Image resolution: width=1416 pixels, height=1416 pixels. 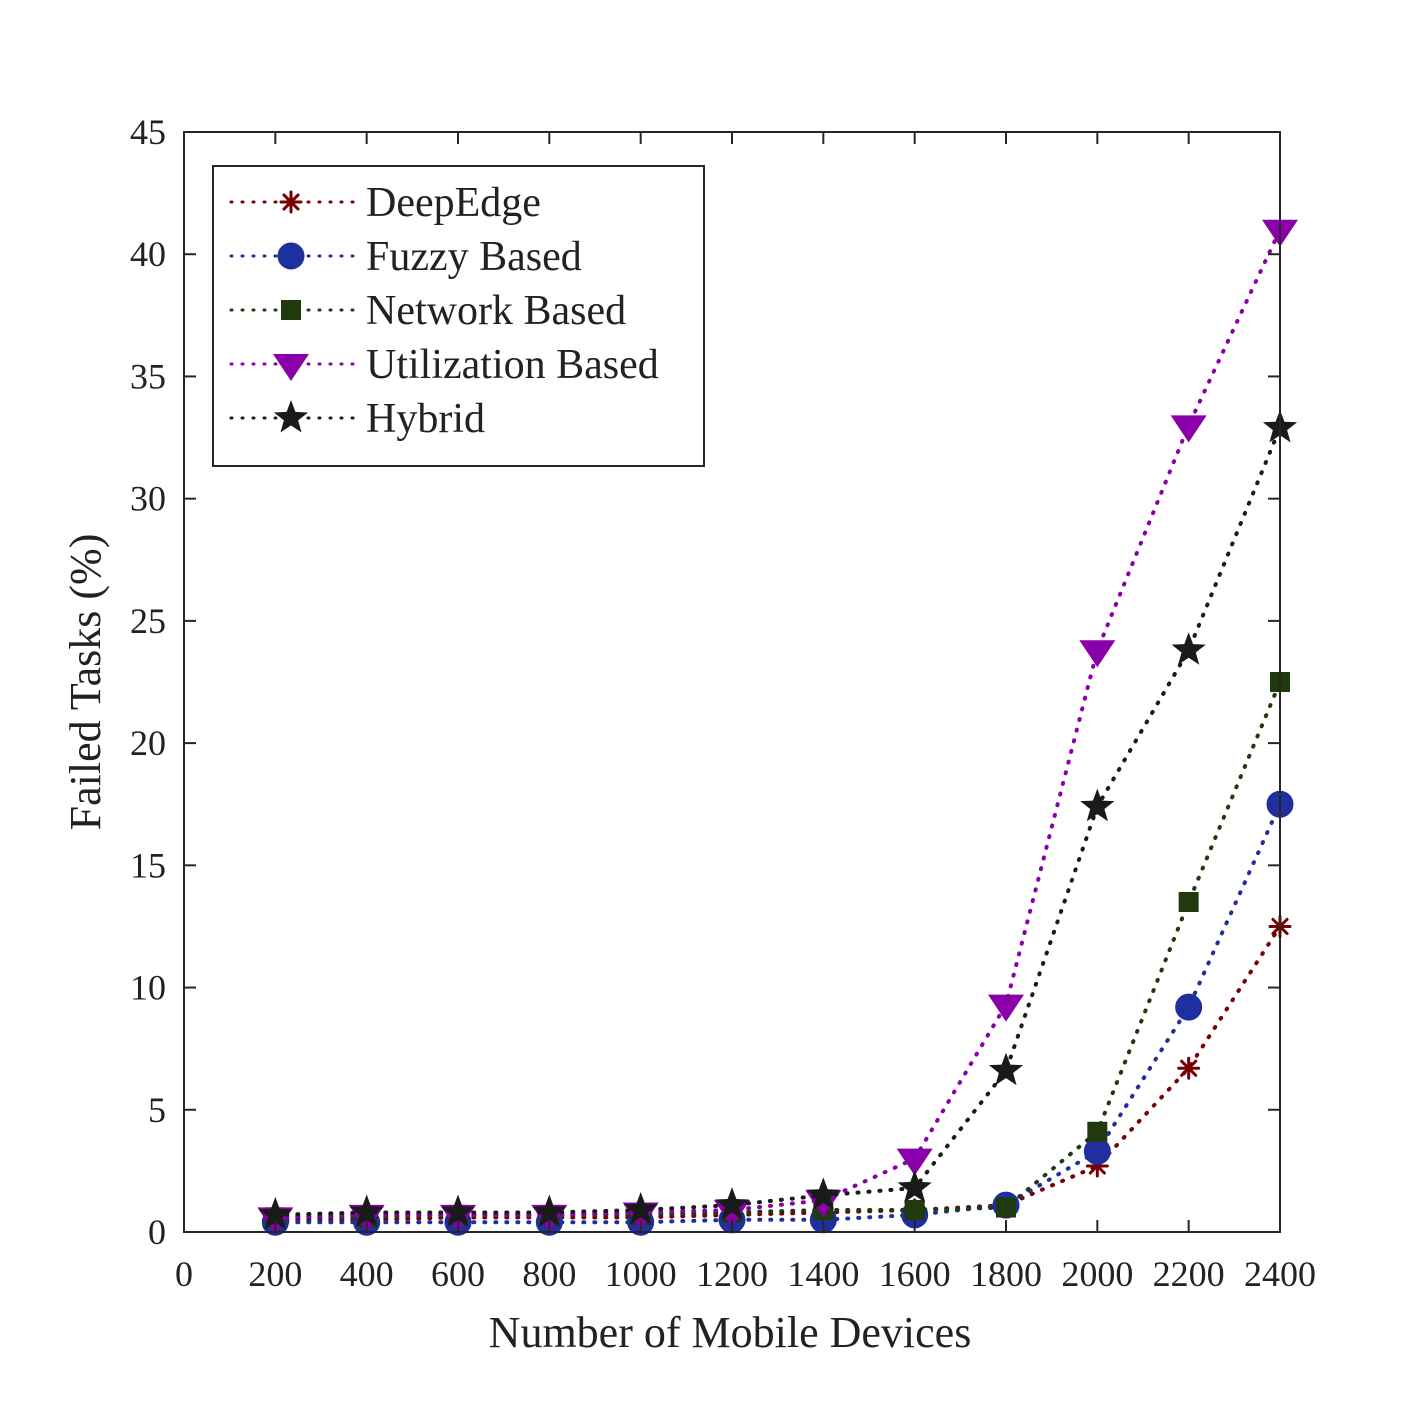 I want to click on x-tick-label: 600, so click(x=458, y=1274).